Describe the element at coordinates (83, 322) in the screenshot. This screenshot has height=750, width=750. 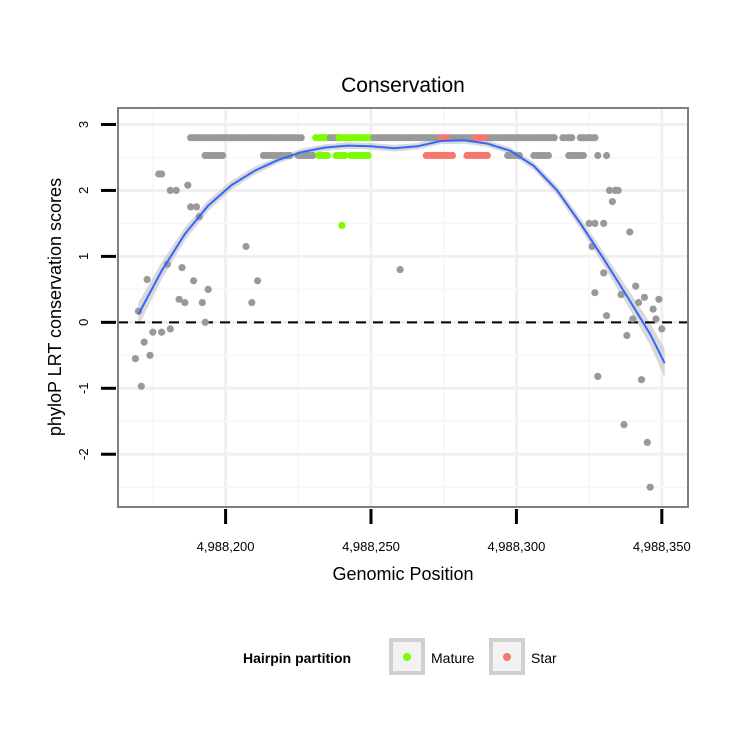
I see `y-tick-label: 0` at that location.